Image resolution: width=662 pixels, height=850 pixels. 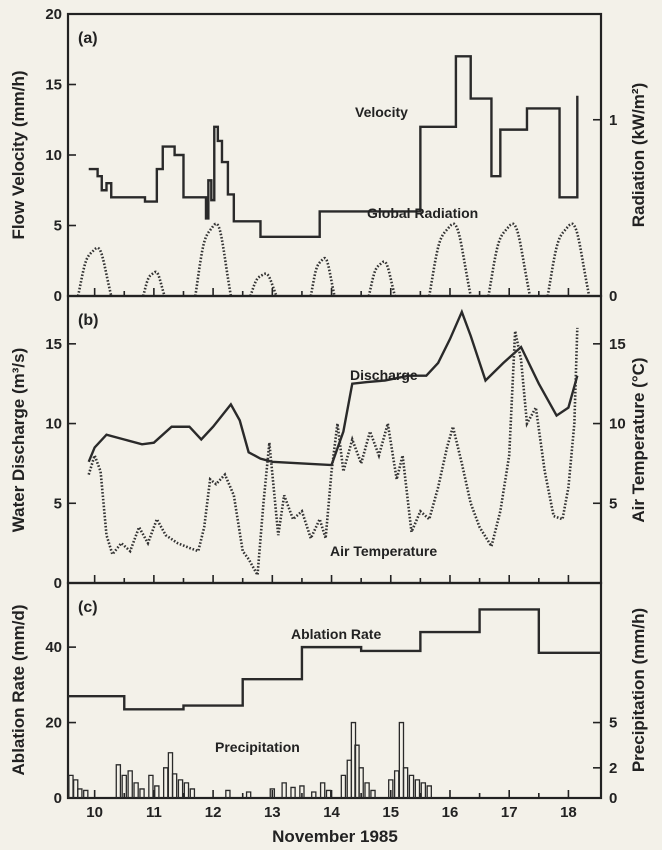 What do you see at coordinates (568, 812) in the screenshot?
I see `x-tick-label: 18` at bounding box center [568, 812].